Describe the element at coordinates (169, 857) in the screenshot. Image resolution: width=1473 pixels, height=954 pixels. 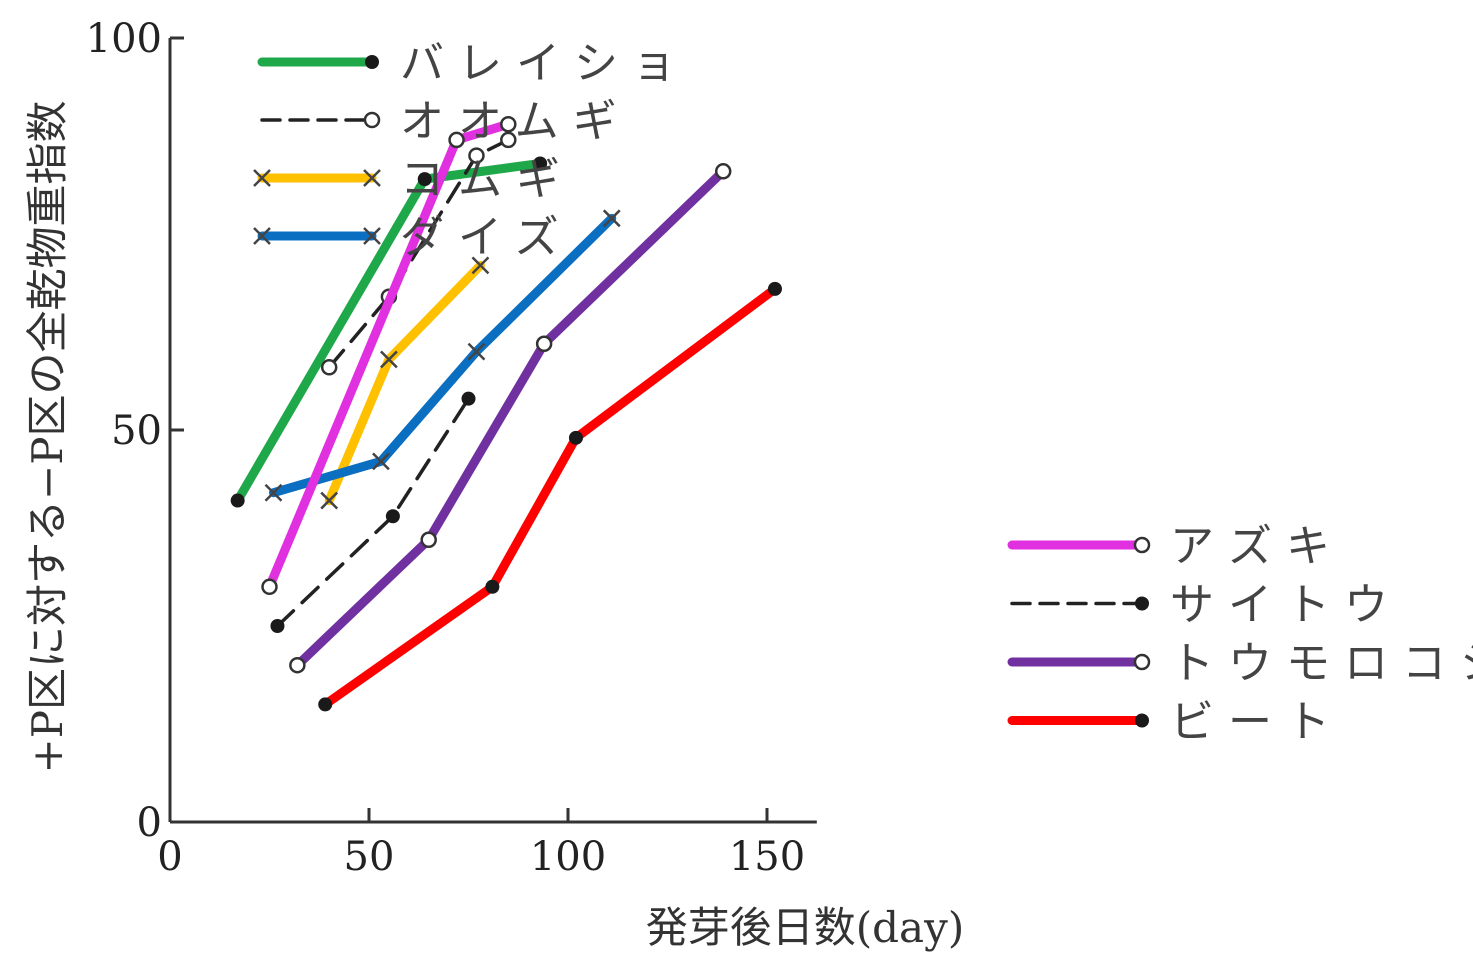
I see `x-tick-label: 0` at that location.